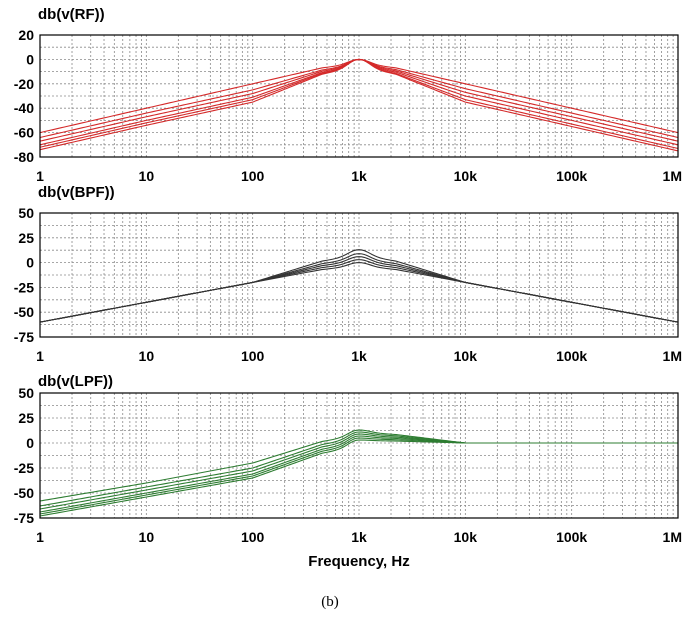 This screenshot has height=627, width=682. Describe the element at coordinates (358, 561) in the screenshot. I see `x-axis-label: Frequency, Hz` at that location.